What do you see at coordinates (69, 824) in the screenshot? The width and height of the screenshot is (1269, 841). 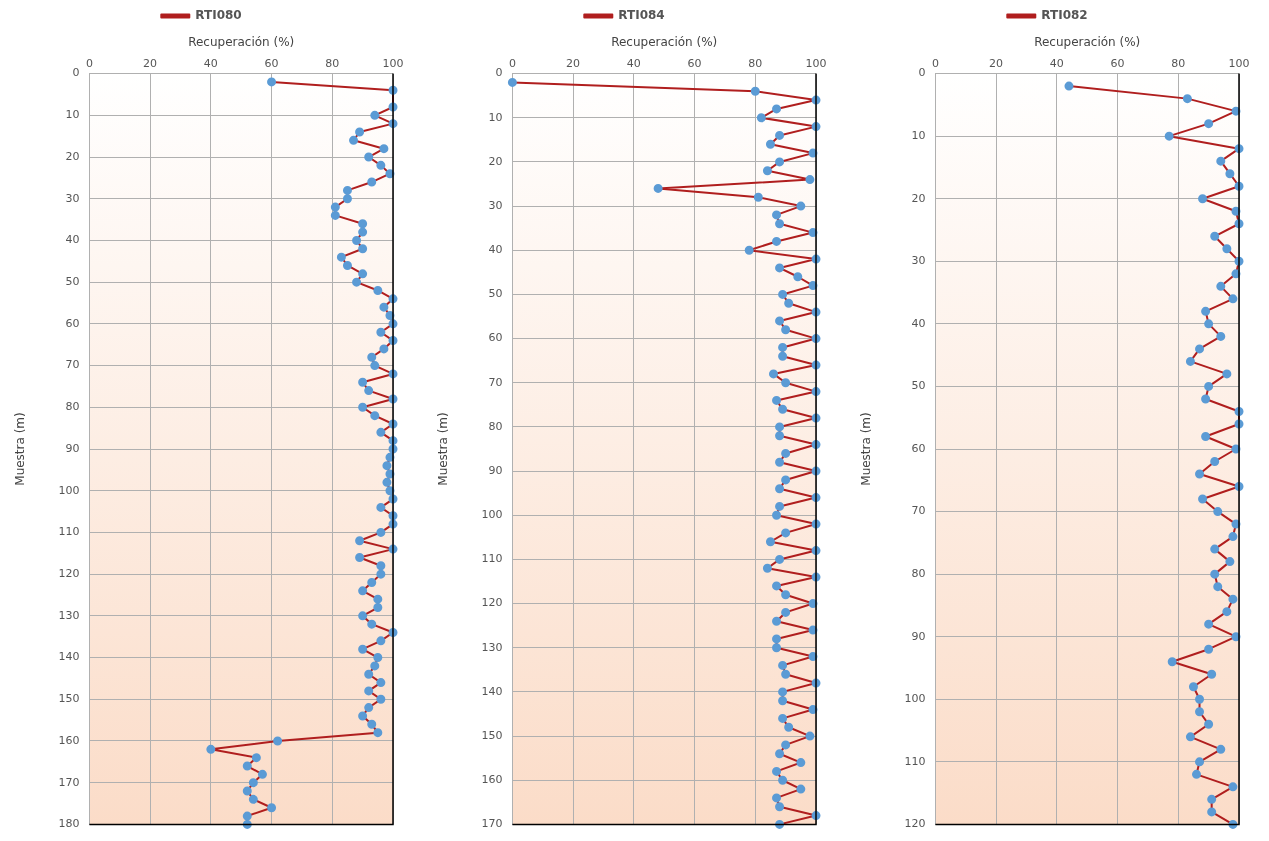 I see `y-tick-label: 180` at bounding box center [69, 824].